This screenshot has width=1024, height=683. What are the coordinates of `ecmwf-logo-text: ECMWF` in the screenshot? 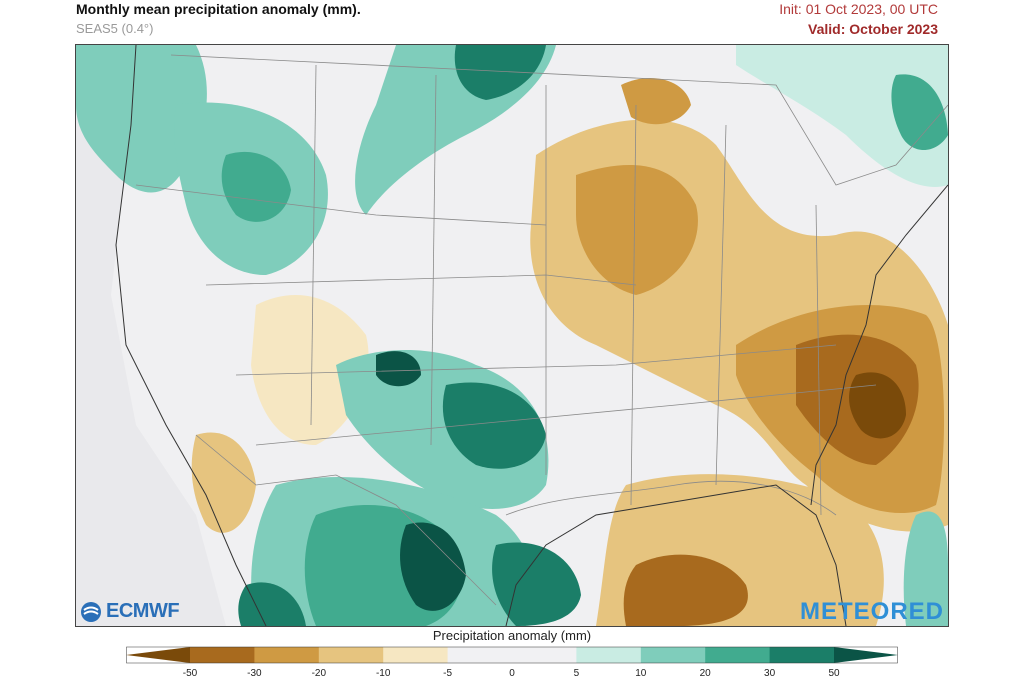 It's located at (143, 611).